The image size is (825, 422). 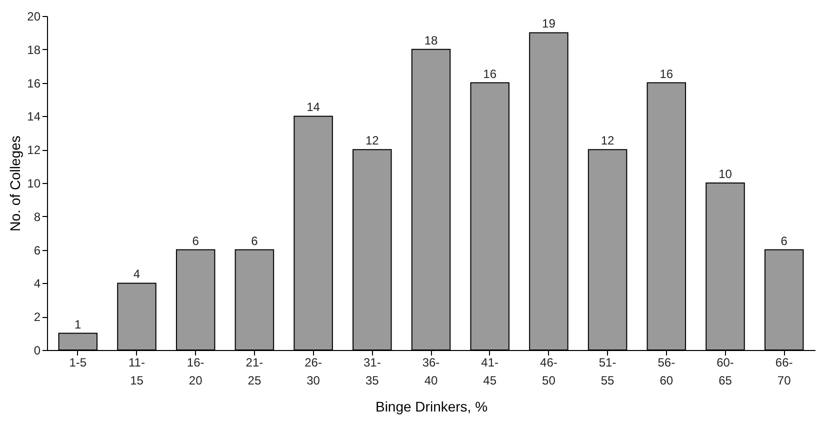 I want to click on y-tick-label: 20, so click(x=34, y=17).